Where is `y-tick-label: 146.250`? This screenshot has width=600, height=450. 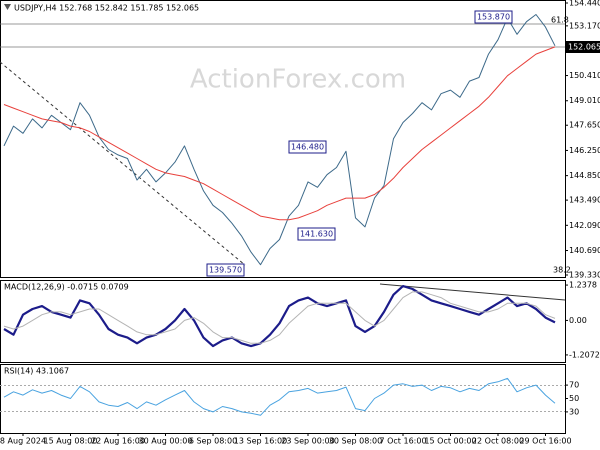
y-tick-label: 146.250 is located at coordinates (584, 150).